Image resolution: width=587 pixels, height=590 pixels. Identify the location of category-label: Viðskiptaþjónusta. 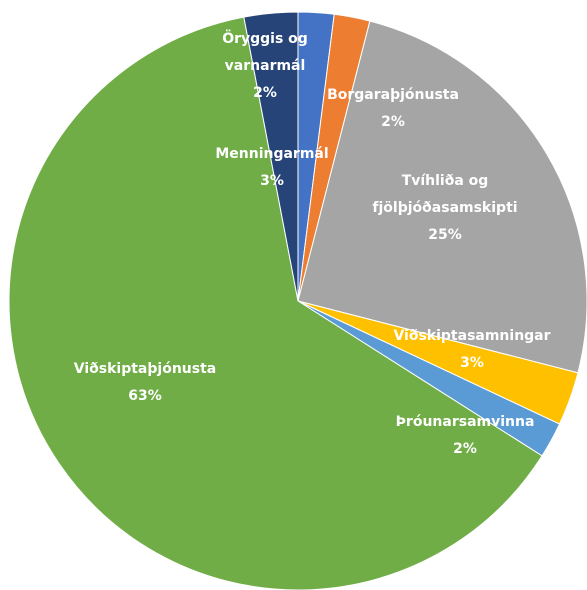
(145, 369).